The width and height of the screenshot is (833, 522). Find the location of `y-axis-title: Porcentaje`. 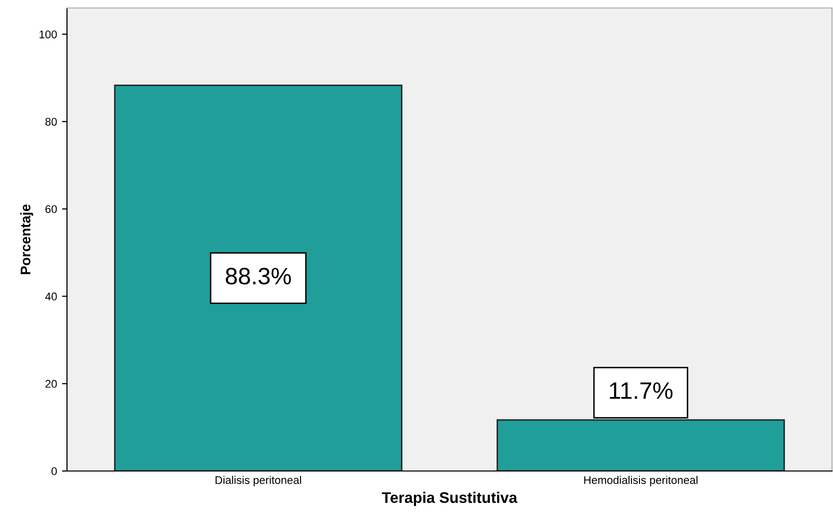

y-axis-title: Porcentaje is located at coordinates (27, 239).